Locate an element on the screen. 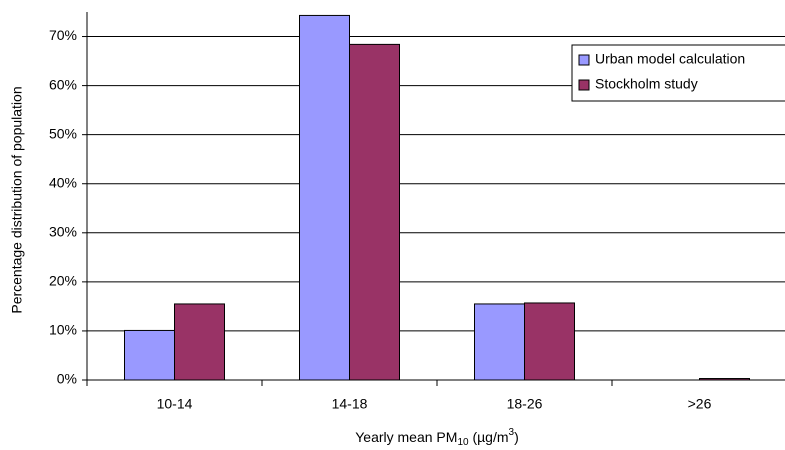 Image resolution: width=785 pixels, height=450 pixels. x-axis-label: Yearly mean PM10 (µg/m3) is located at coordinates (437, 437).